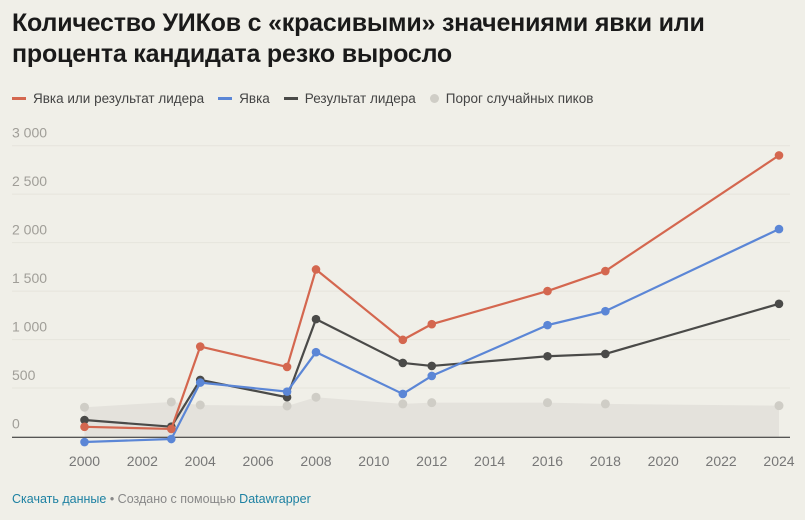  I want to click on y-tick-label: 2 500, so click(29, 181).